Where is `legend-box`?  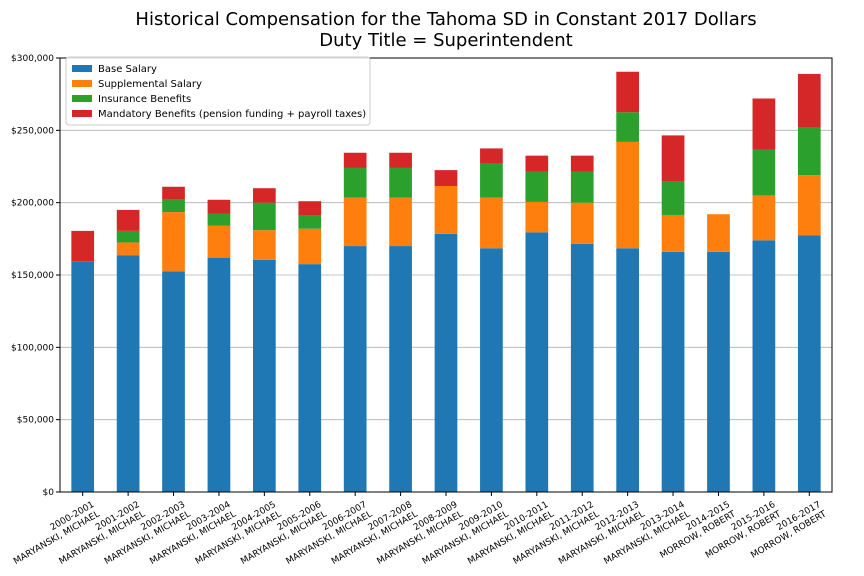 legend-box is located at coordinates (218, 91).